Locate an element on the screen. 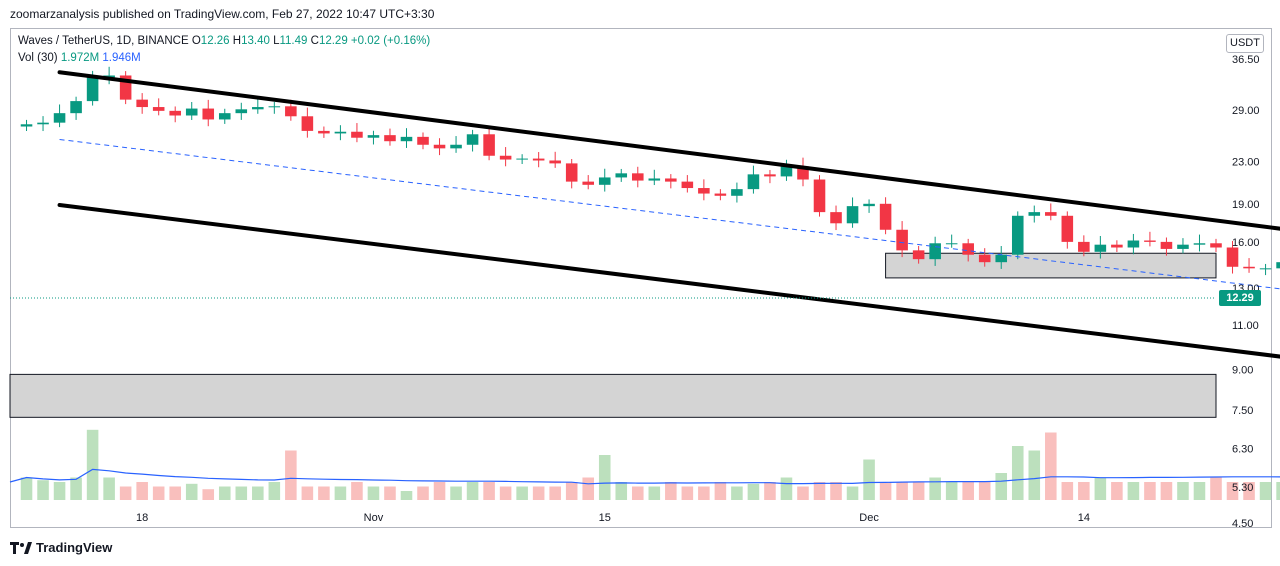 The image size is (1280, 566). tradingview-logo-icon is located at coordinates (21, 547).